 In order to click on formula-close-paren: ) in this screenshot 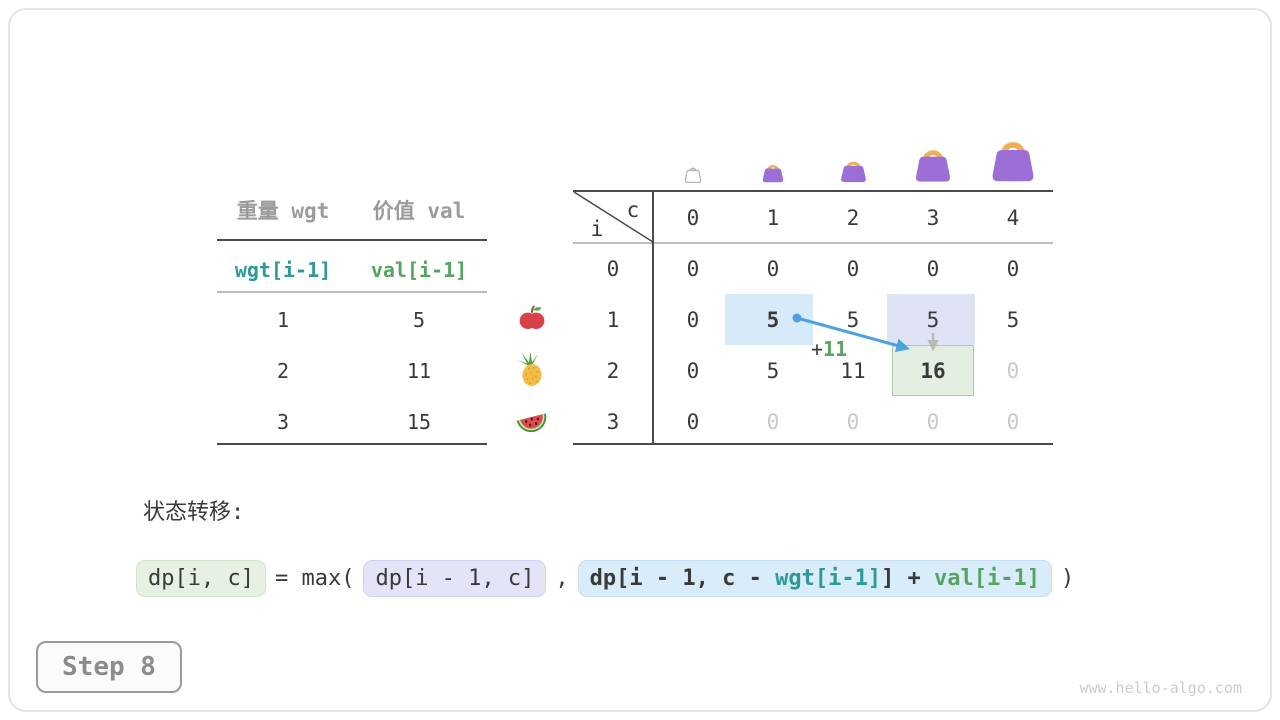, I will do `click(1068, 578)`.